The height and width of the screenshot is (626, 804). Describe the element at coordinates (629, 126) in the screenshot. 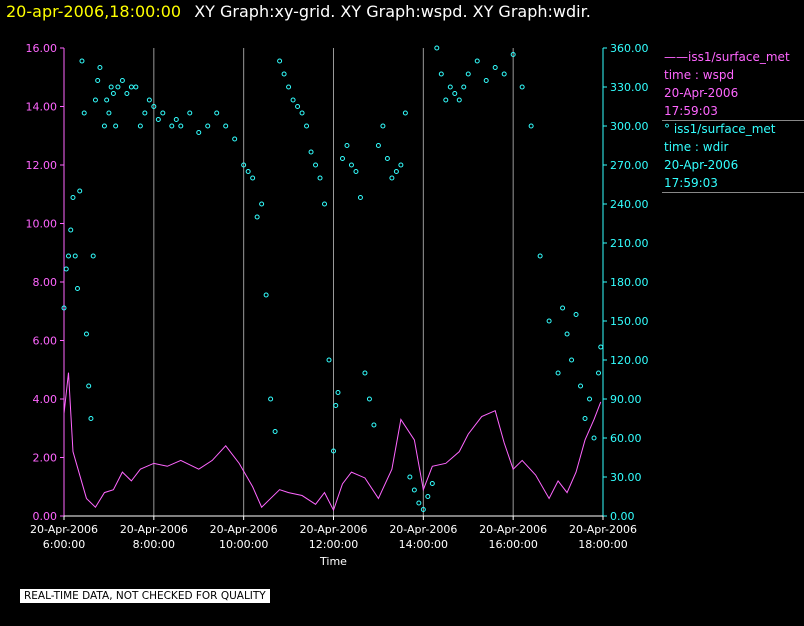

I see `y-right-tick-label: 300.00` at that location.